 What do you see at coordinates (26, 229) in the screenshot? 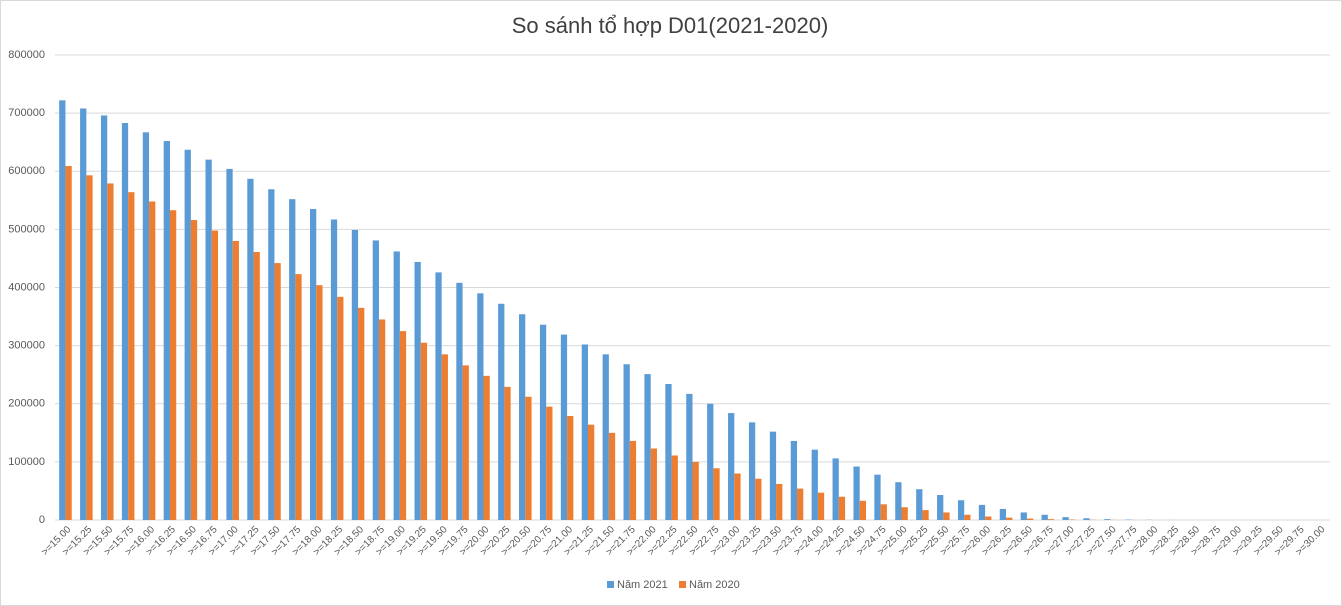
I see `y-tick-label: 500000` at bounding box center [26, 229].